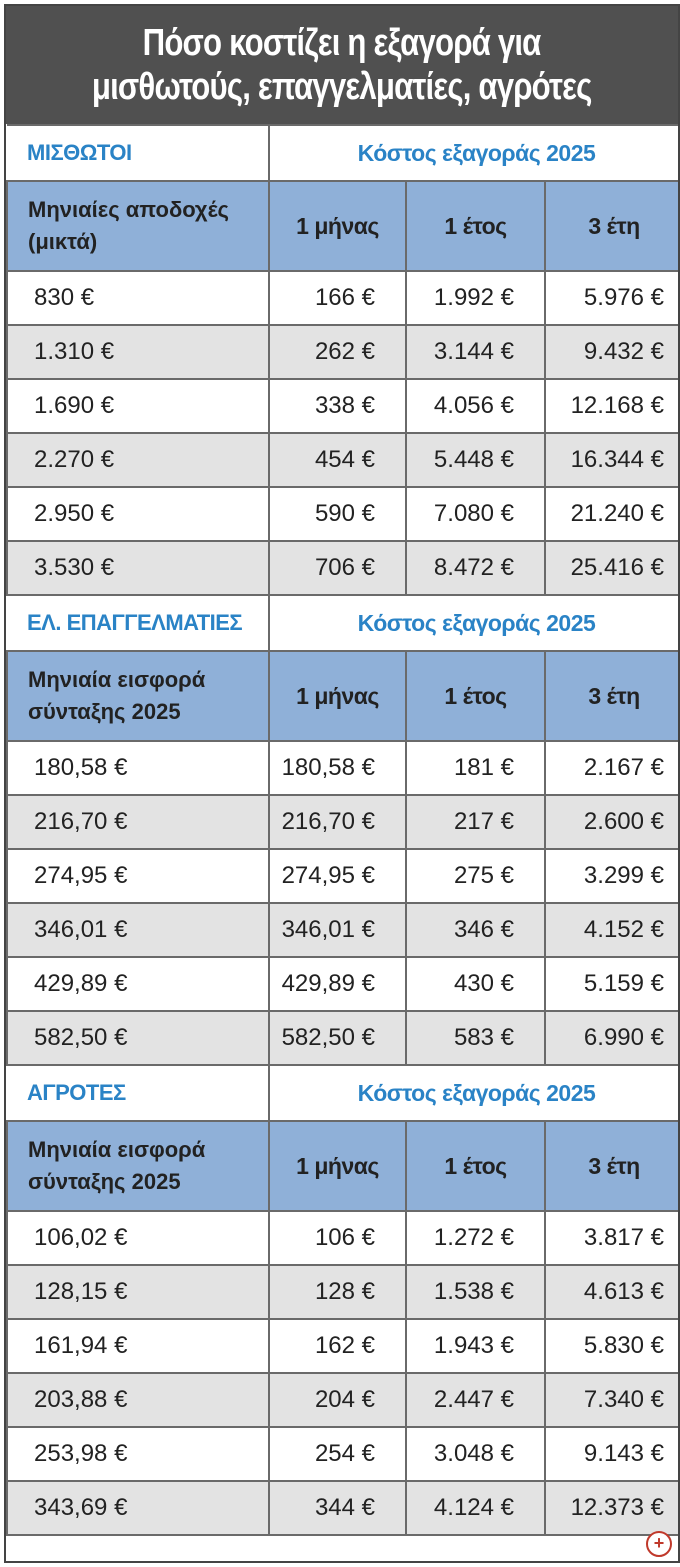  What do you see at coordinates (138, 768) in the screenshot?
I see `base-amount-cell: 180,58 €` at bounding box center [138, 768].